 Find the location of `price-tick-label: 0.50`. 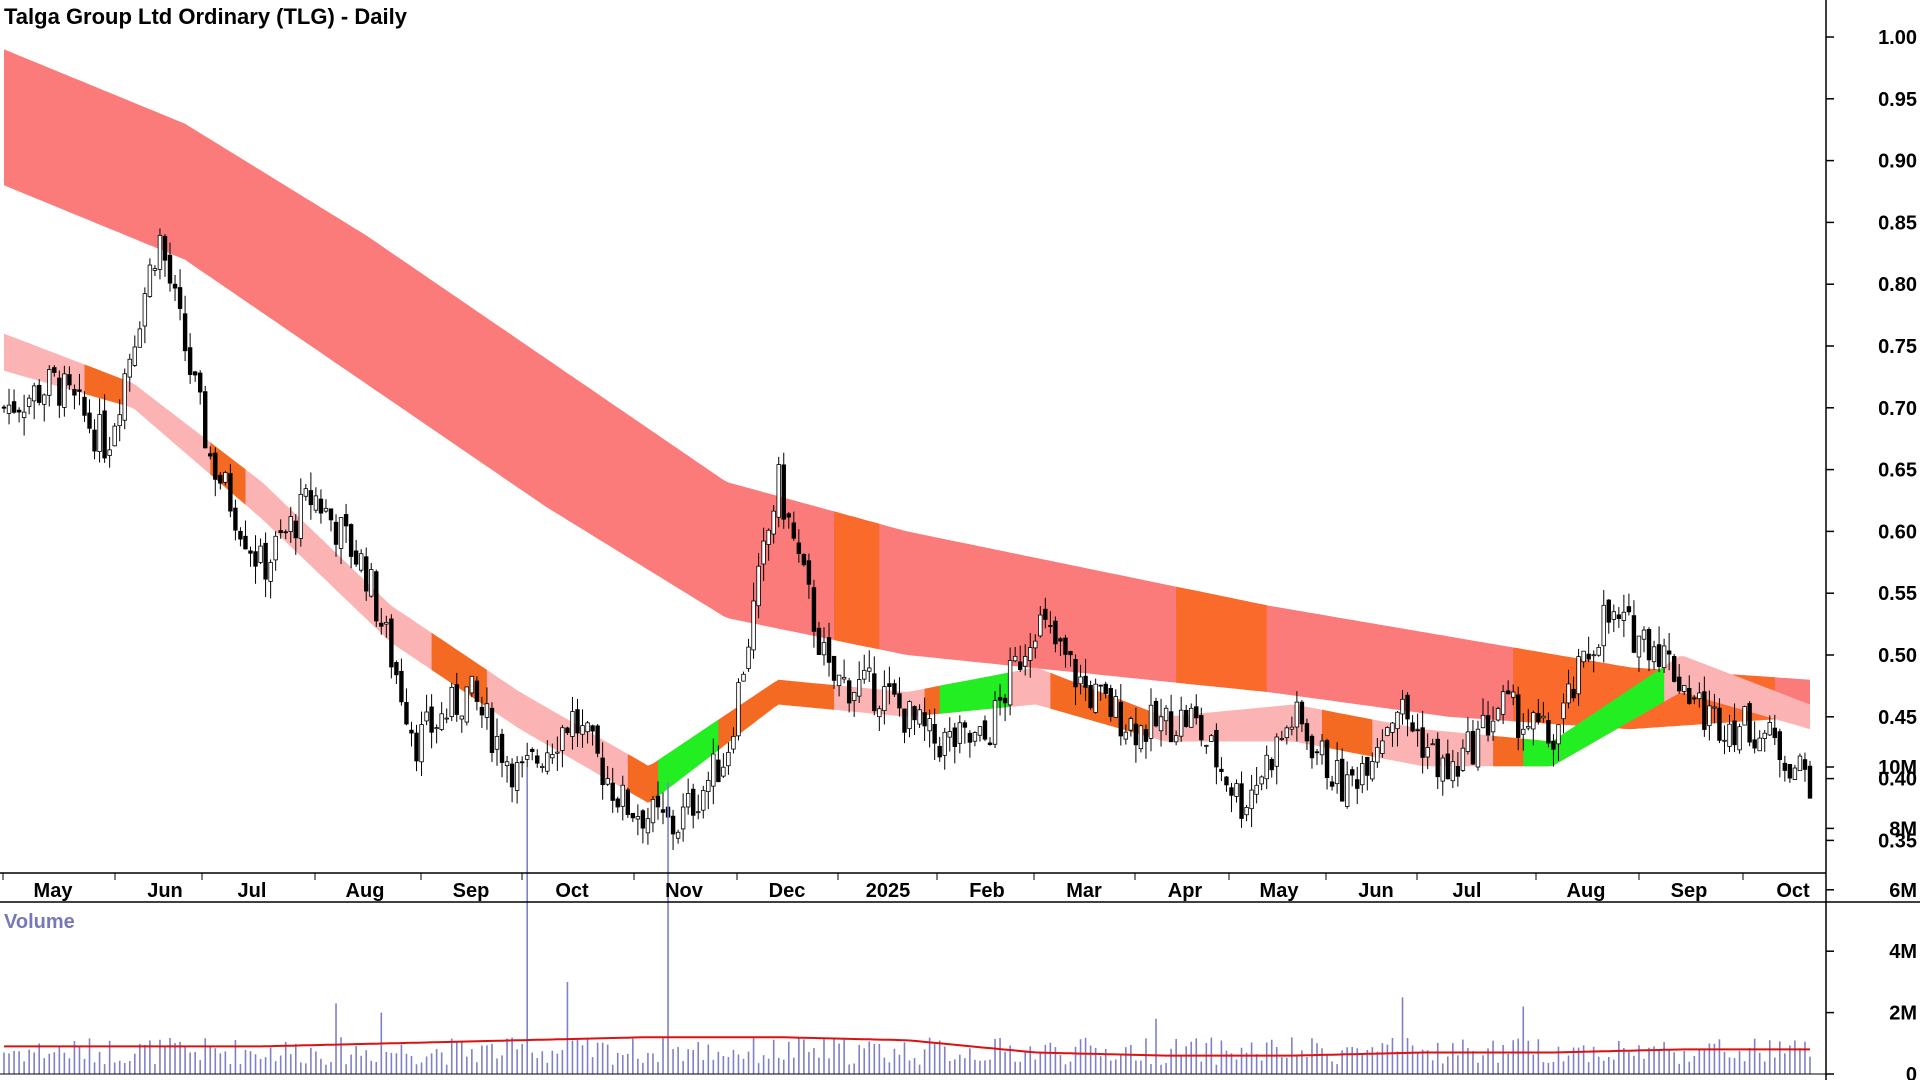

price-tick-label: 0.50 is located at coordinates (1897, 656).